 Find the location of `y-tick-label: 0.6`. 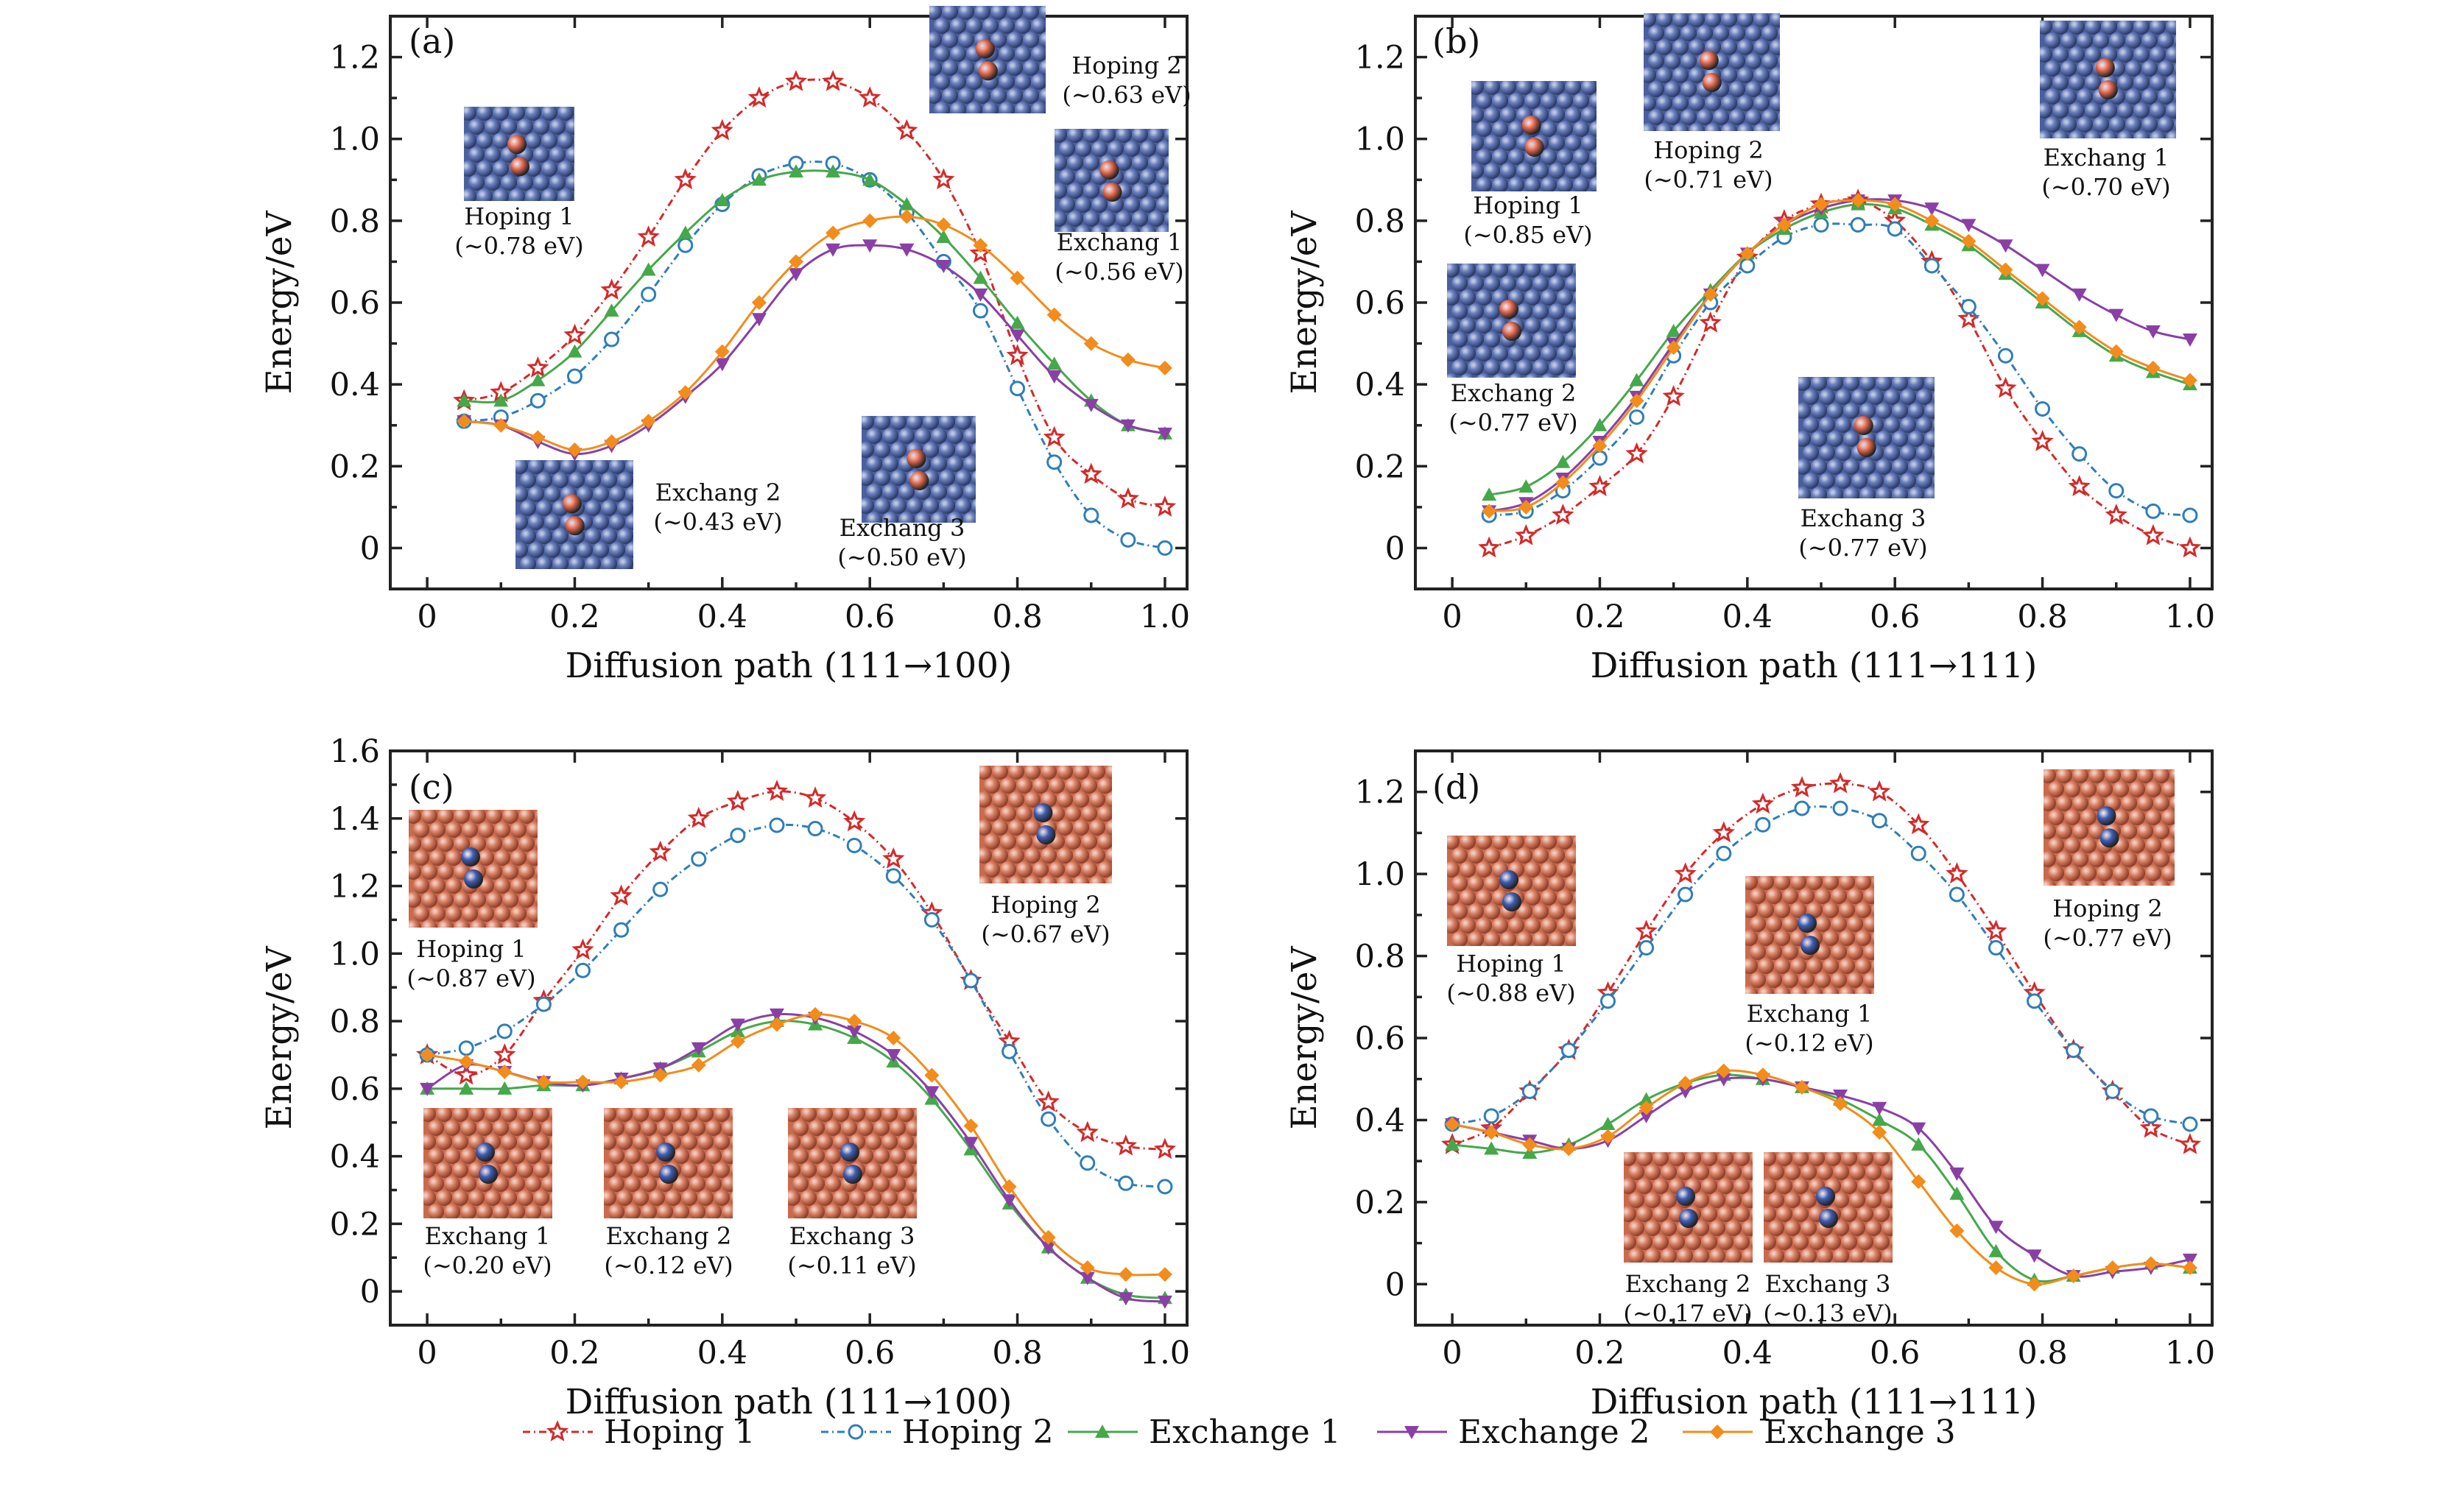

y-tick-label: 0.6 is located at coordinates (355, 304).